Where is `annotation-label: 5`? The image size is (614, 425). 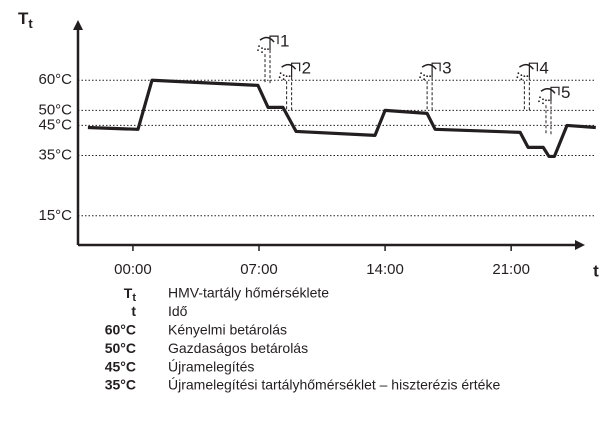 annotation-label: 5 is located at coordinates (565, 92).